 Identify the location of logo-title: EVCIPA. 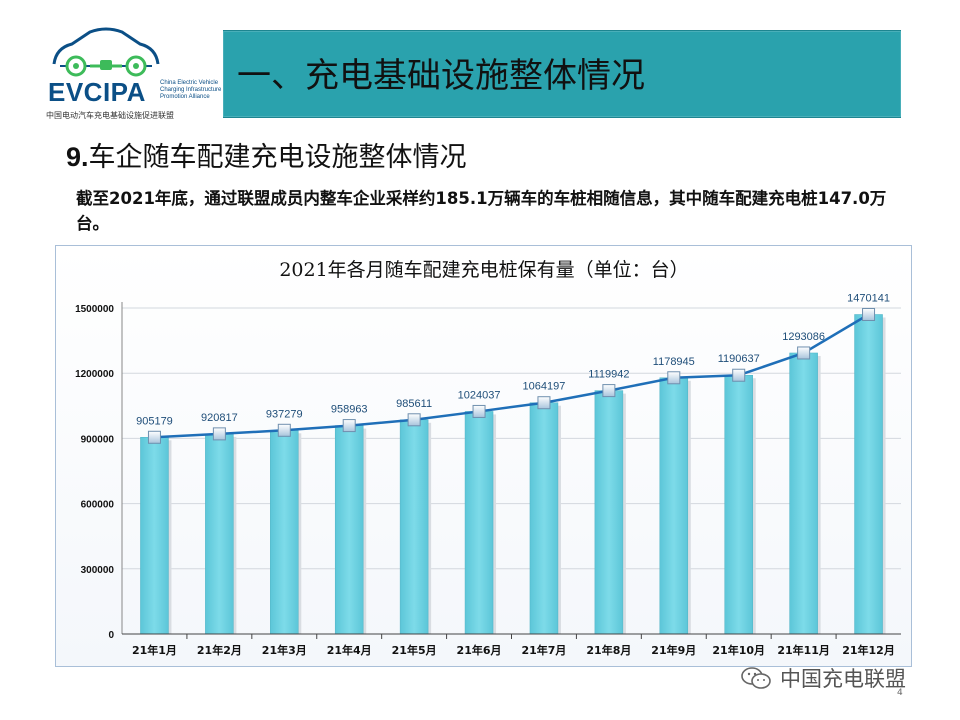
(97, 92).